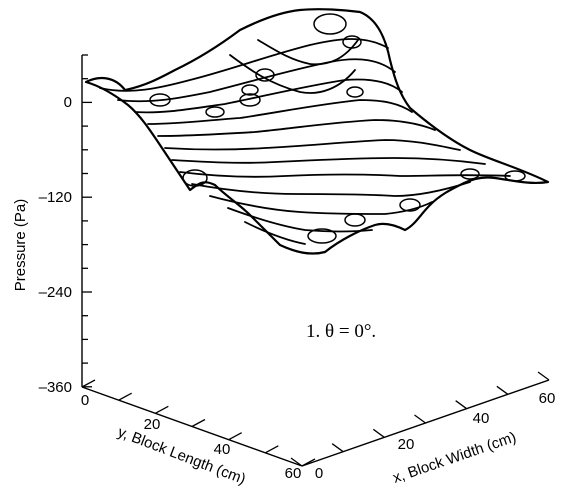 This screenshot has width=567, height=496. Describe the element at coordinates (55, 197) in the screenshot. I see `z-tick-label: –120` at that location.